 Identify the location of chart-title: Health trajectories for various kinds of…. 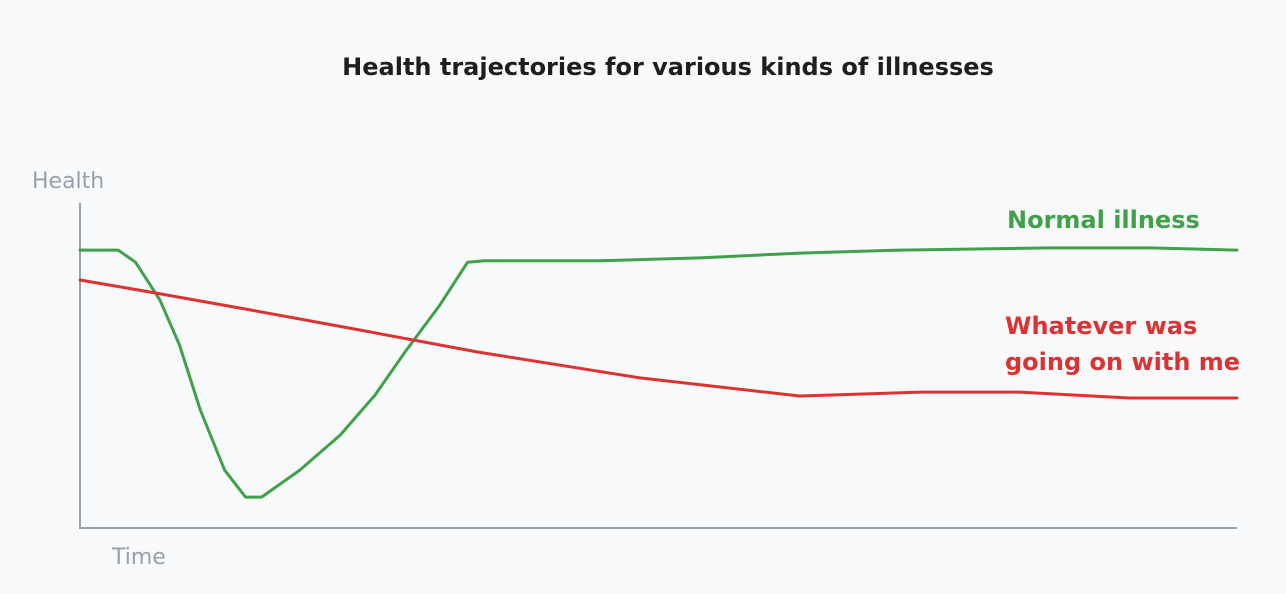
(668, 67).